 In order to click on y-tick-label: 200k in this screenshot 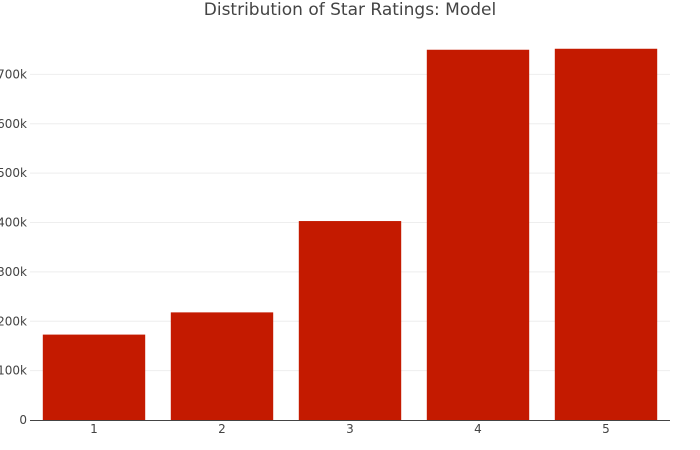, I will do `click(13, 321)`.